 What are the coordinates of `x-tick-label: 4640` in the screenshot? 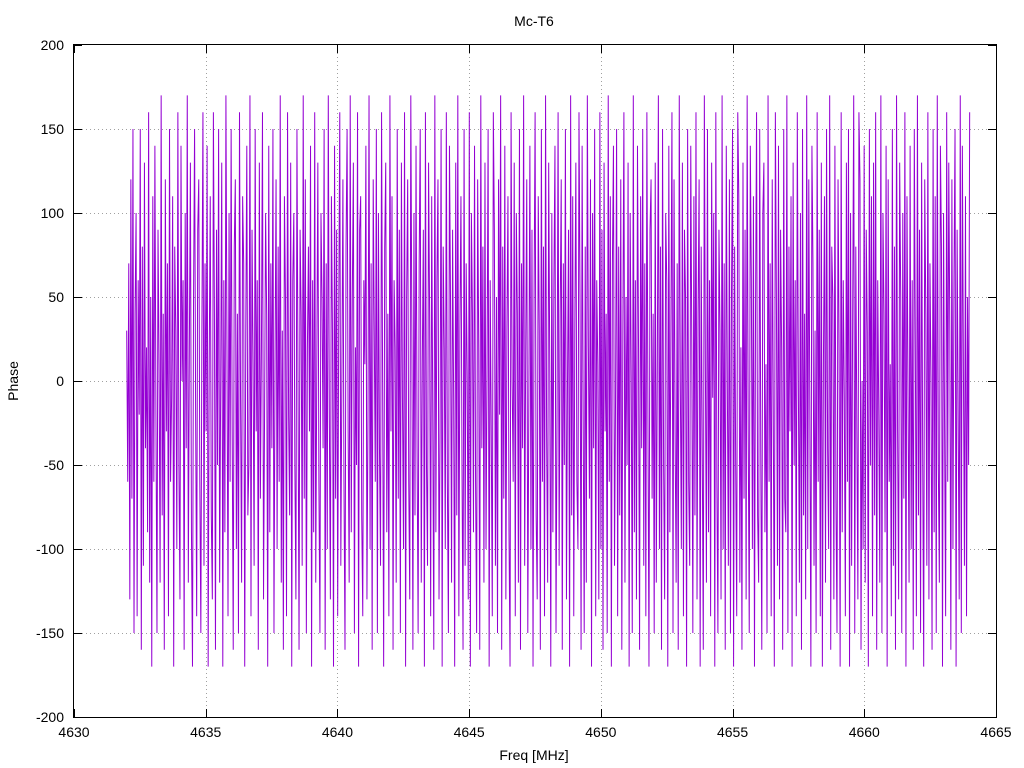 It's located at (337, 732).